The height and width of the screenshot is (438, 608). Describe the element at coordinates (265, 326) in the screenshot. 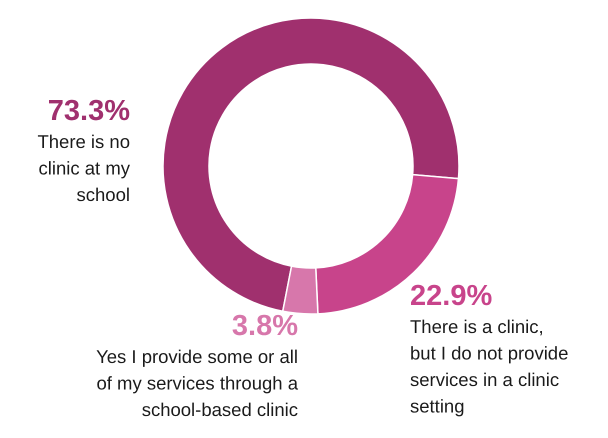

I see `data-label: 3.8%` at that location.